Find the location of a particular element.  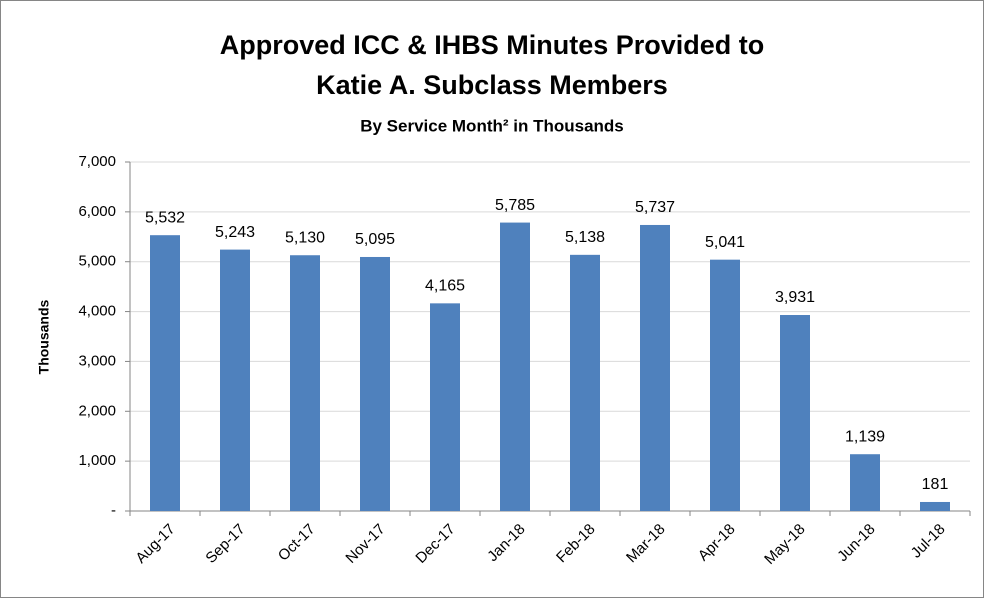

value-label: 4,165 is located at coordinates (445, 286).